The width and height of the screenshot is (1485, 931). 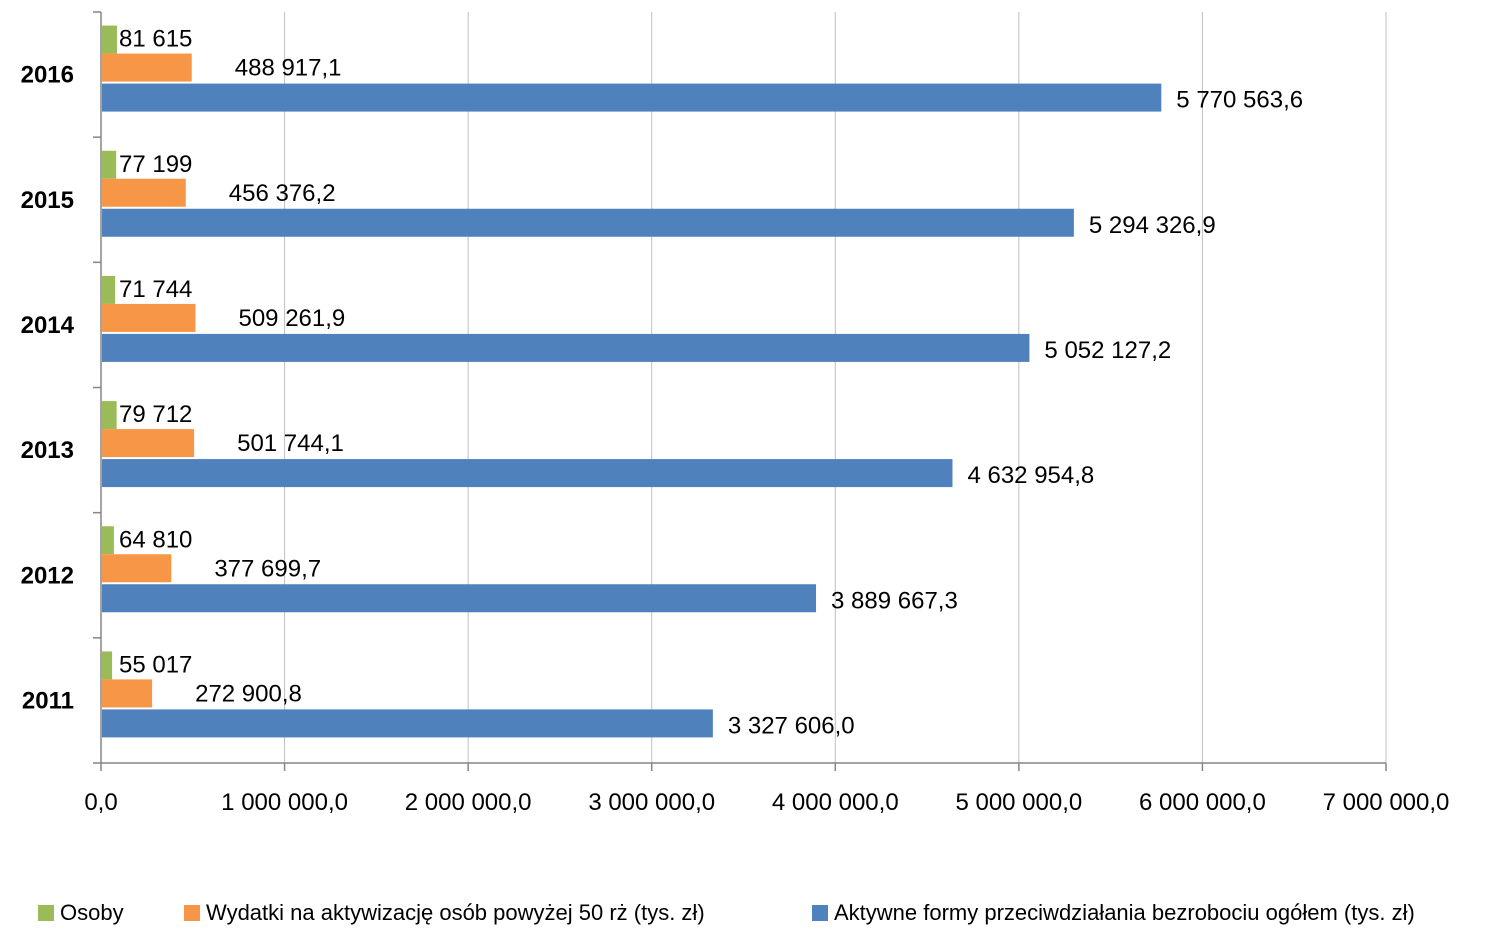 What do you see at coordinates (47, 575) in the screenshot?
I see `category-label: 2012` at bounding box center [47, 575].